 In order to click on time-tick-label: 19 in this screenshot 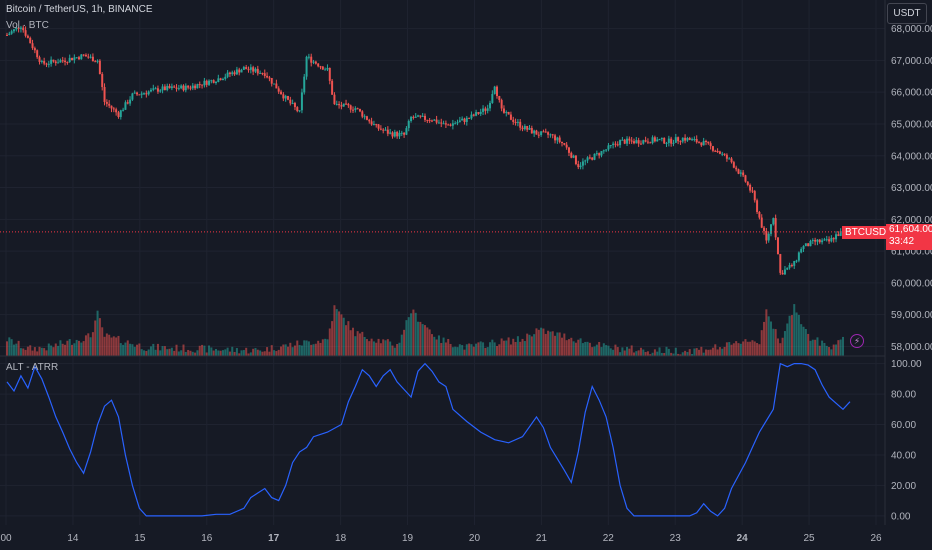, I will do `click(408, 538)`.